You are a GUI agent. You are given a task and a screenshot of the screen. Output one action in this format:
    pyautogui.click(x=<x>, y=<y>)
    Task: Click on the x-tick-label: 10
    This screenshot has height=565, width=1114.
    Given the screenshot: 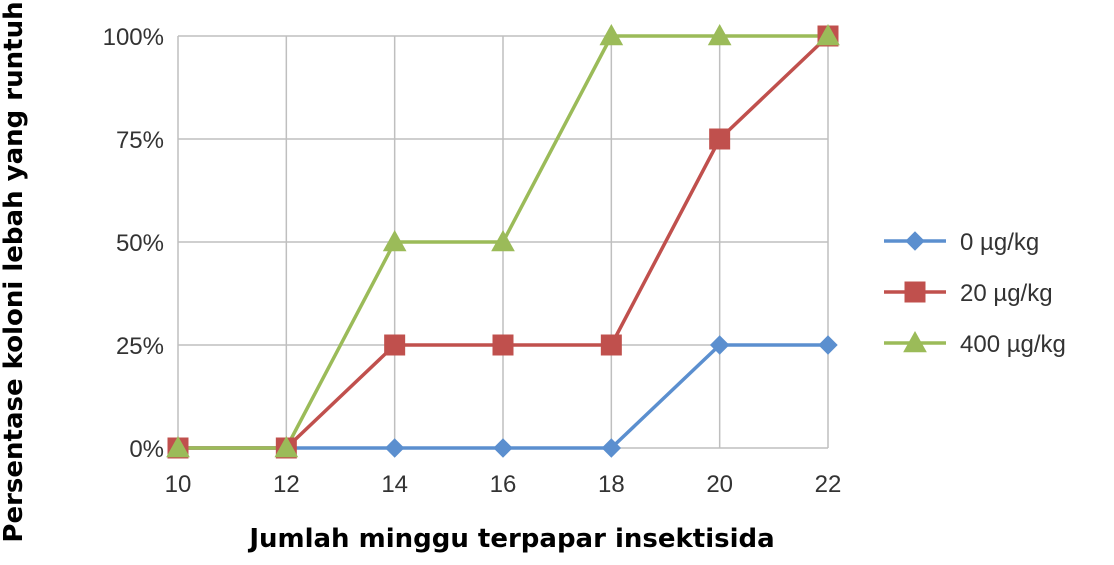 What is the action you would take?
    pyautogui.click(x=178, y=484)
    